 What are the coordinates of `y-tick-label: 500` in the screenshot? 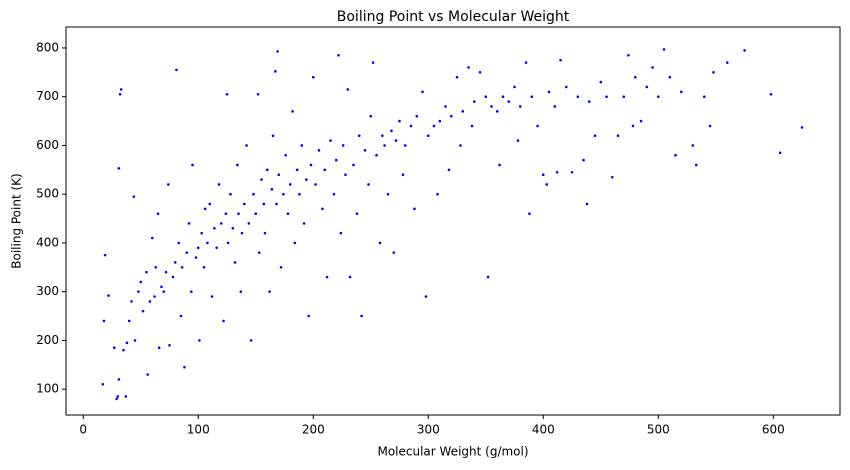 It's located at (47, 194).